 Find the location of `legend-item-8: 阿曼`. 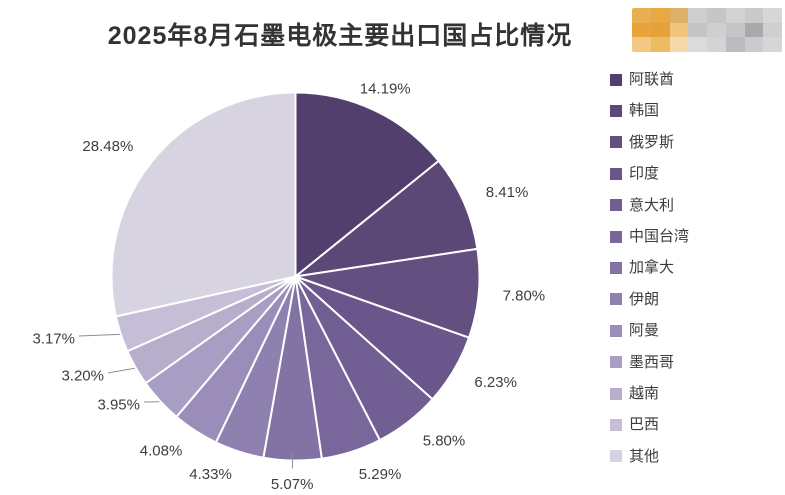

legend-item-8: 阿曼 is located at coordinates (695, 330).